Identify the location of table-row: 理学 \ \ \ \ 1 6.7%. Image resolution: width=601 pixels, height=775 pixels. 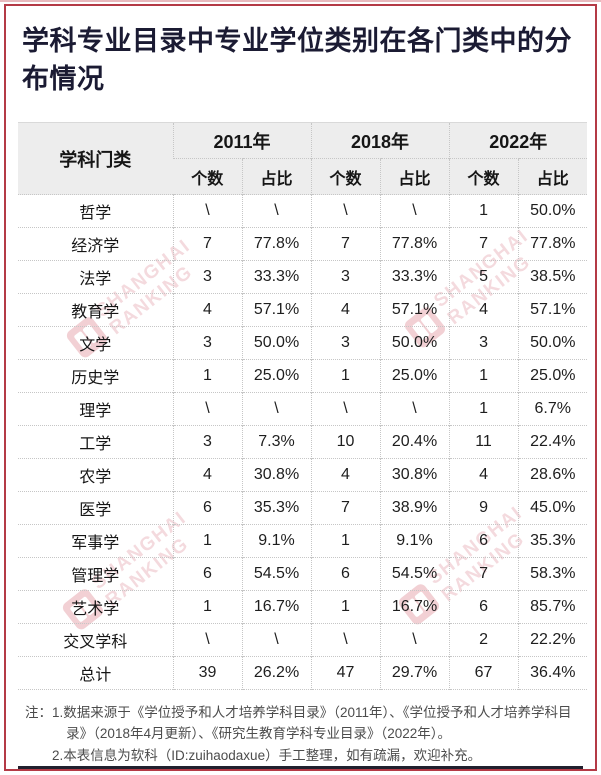
(303, 409).